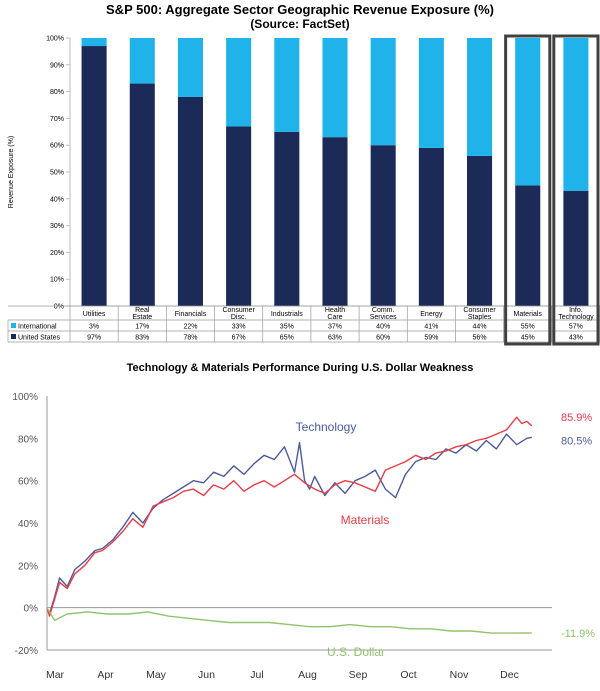 The image size is (600, 691). Describe the element at coordinates (57, 226) in the screenshot. I see `top-y-tick-label: 30%` at that location.